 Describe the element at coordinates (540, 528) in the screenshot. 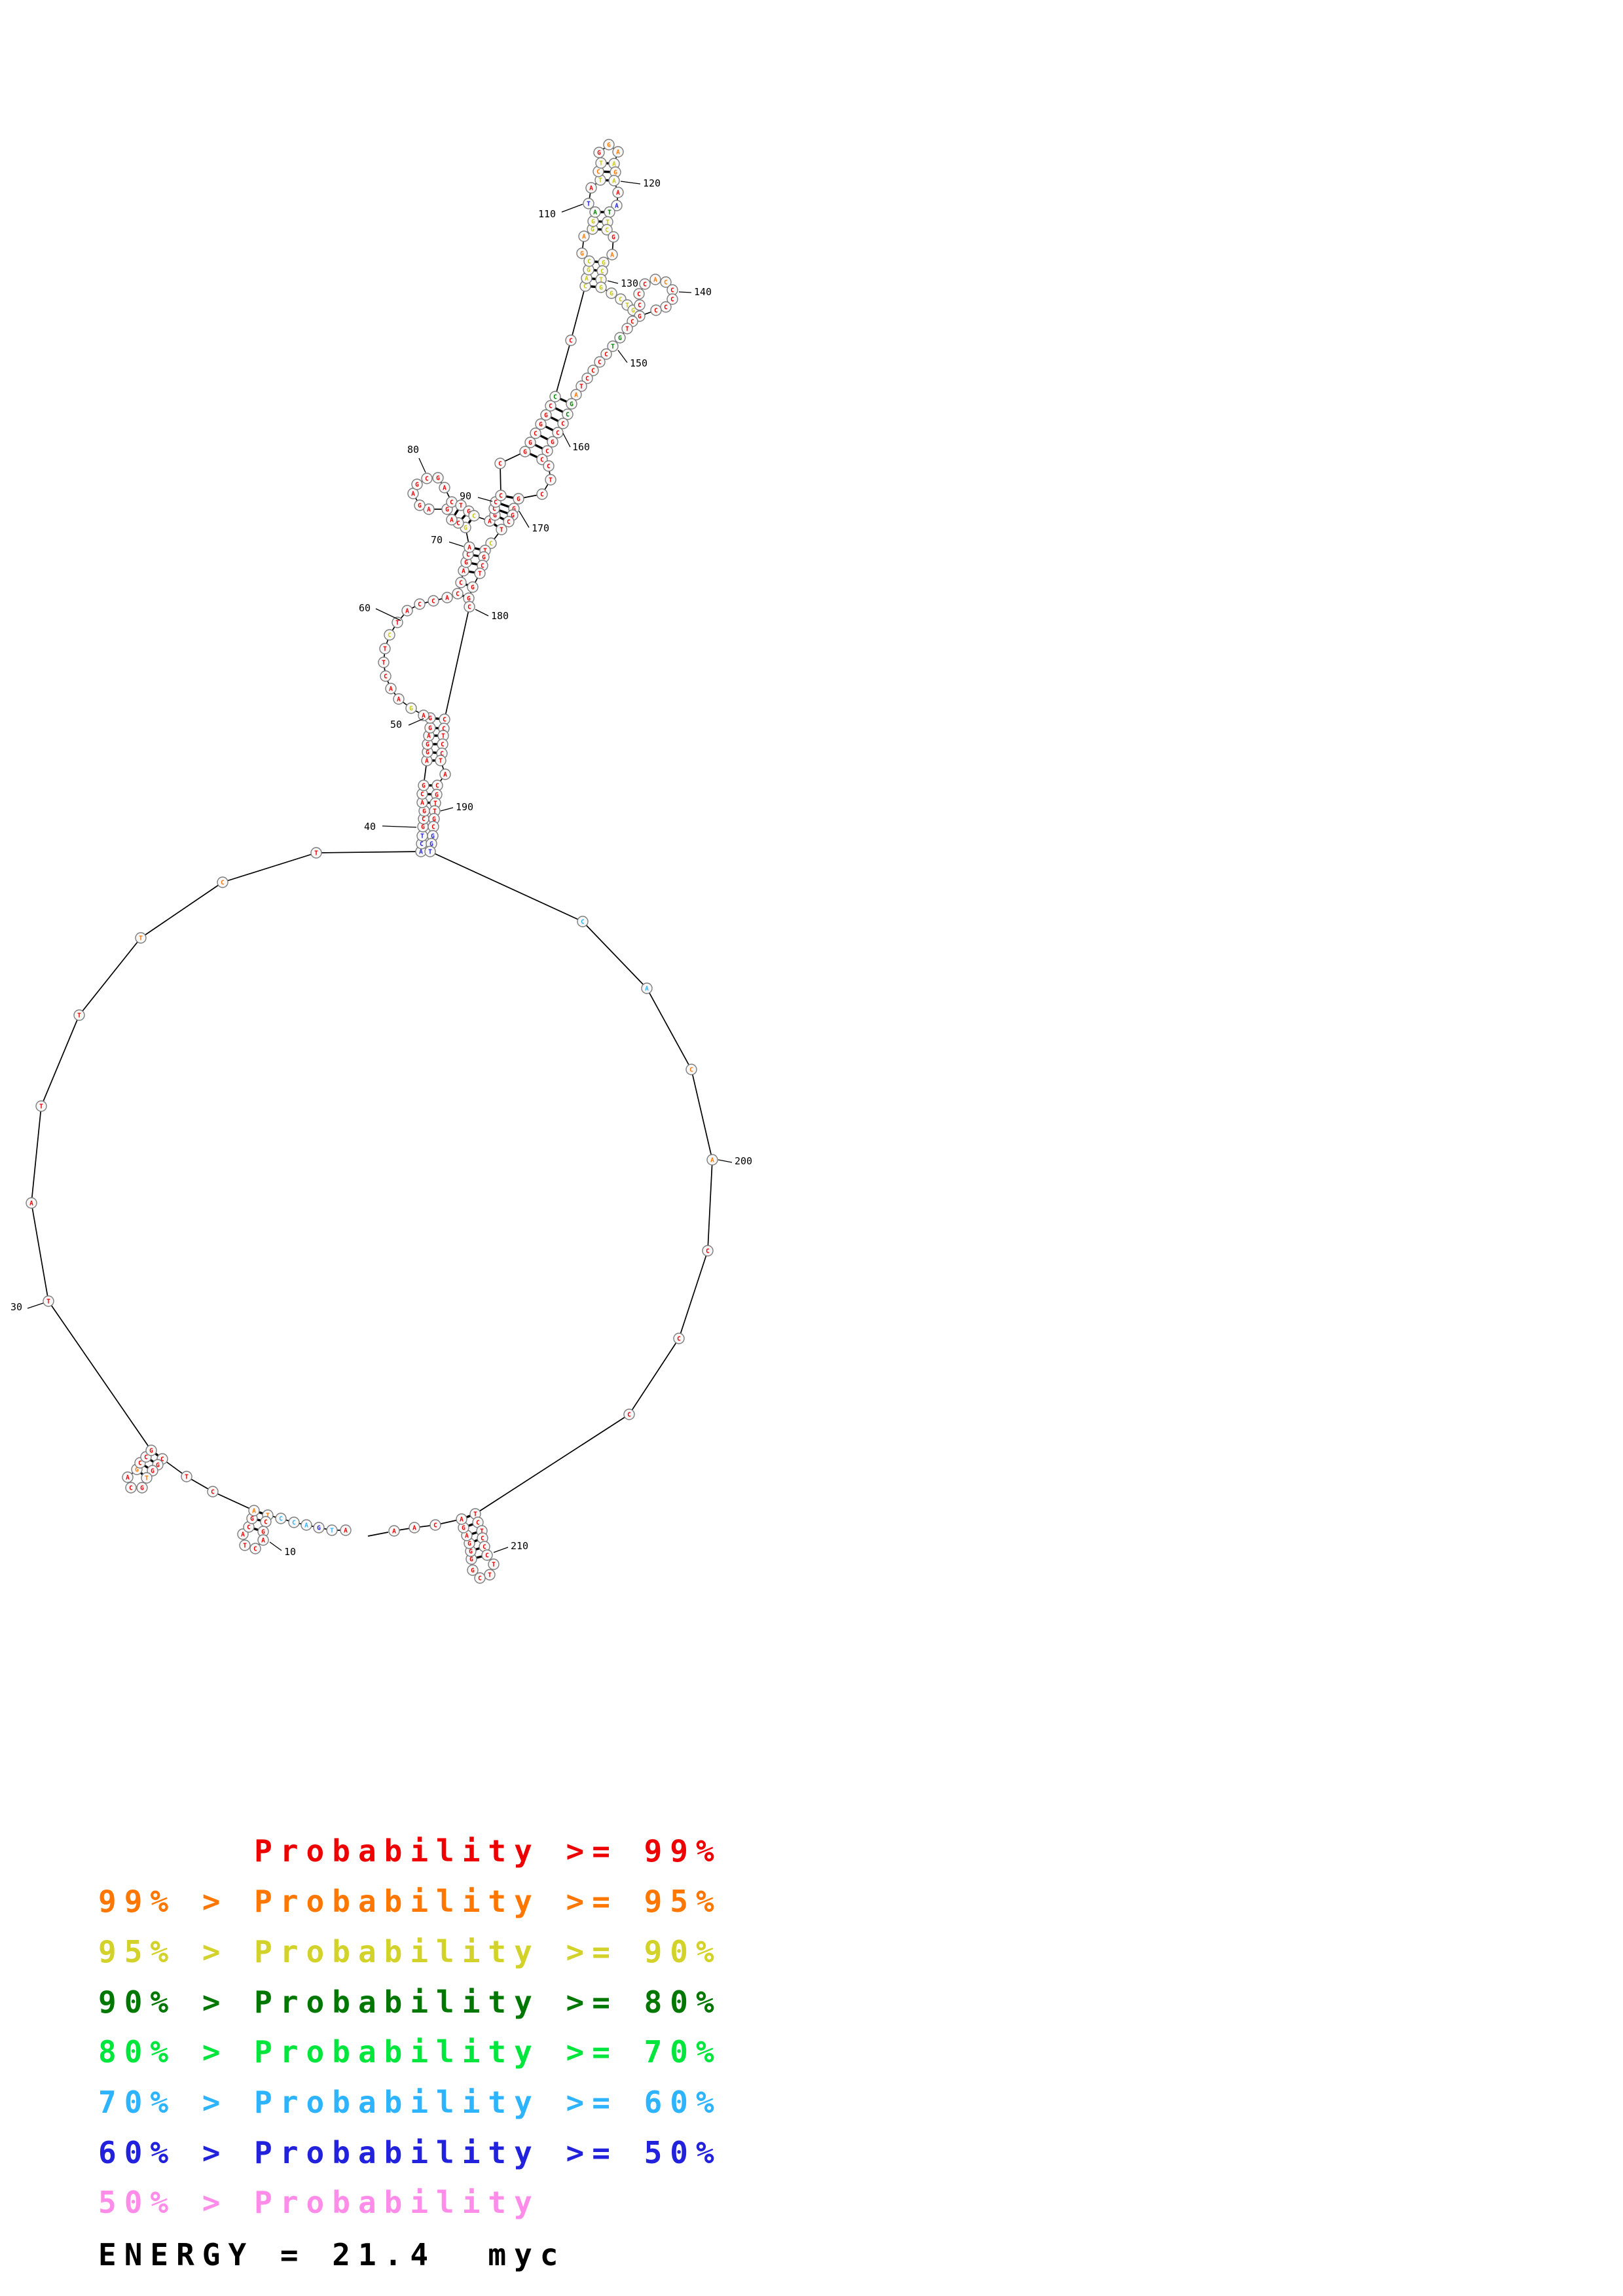

I see `position-label-170: 170` at that location.